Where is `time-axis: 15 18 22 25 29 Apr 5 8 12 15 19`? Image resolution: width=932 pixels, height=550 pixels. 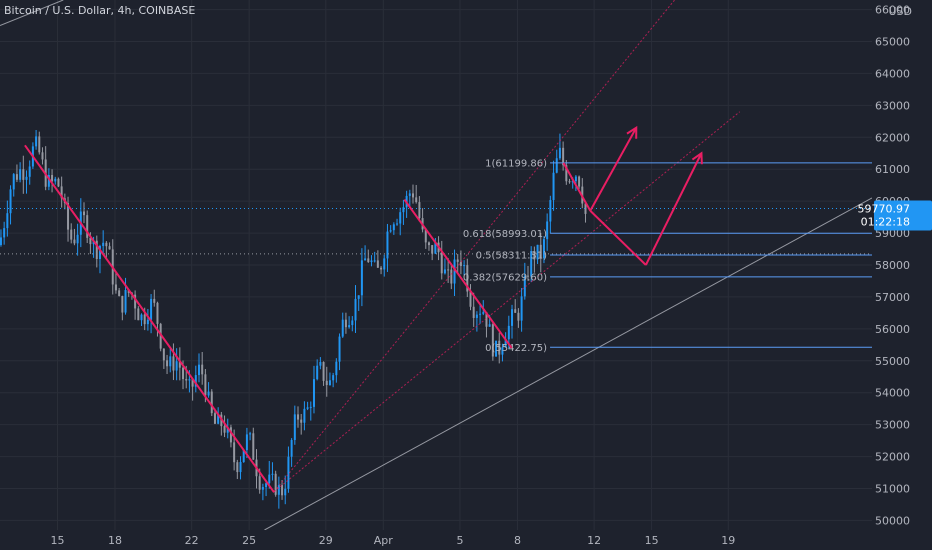
time-axis: 15 18 22 25 29 Apr 5 8 12 15 19 is located at coordinates (436, 540).